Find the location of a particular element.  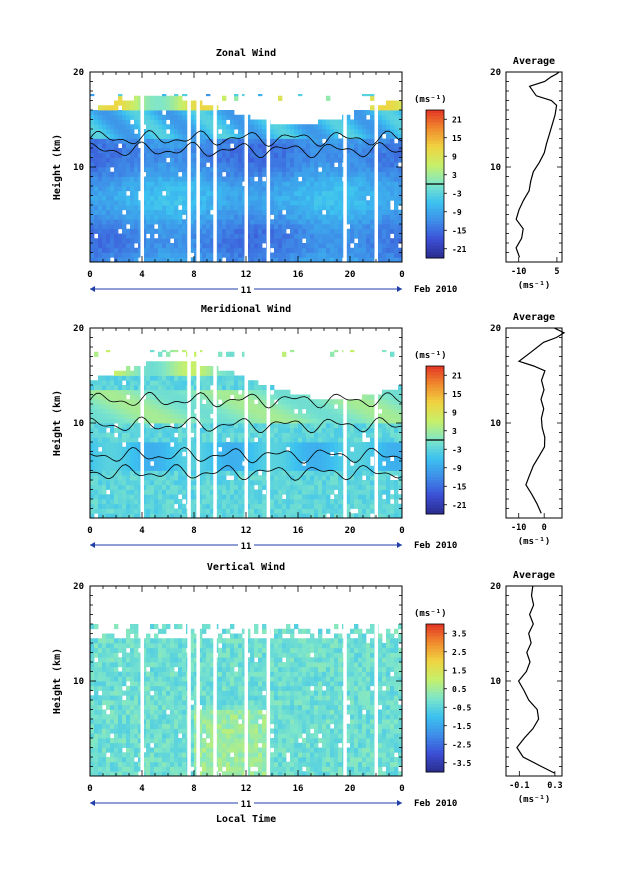

average-x-tick-label: 0 is located at coordinates (544, 528).